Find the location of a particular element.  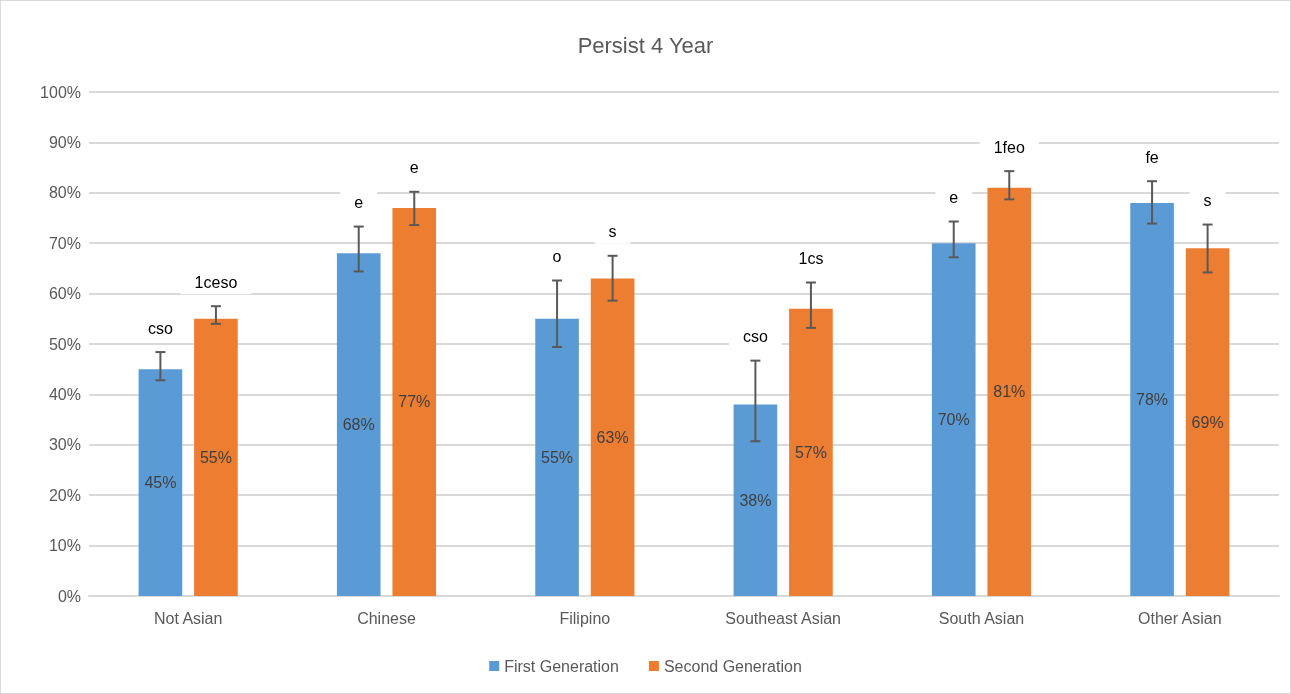

chart-title: Persist 4 Year is located at coordinates (645, 45).